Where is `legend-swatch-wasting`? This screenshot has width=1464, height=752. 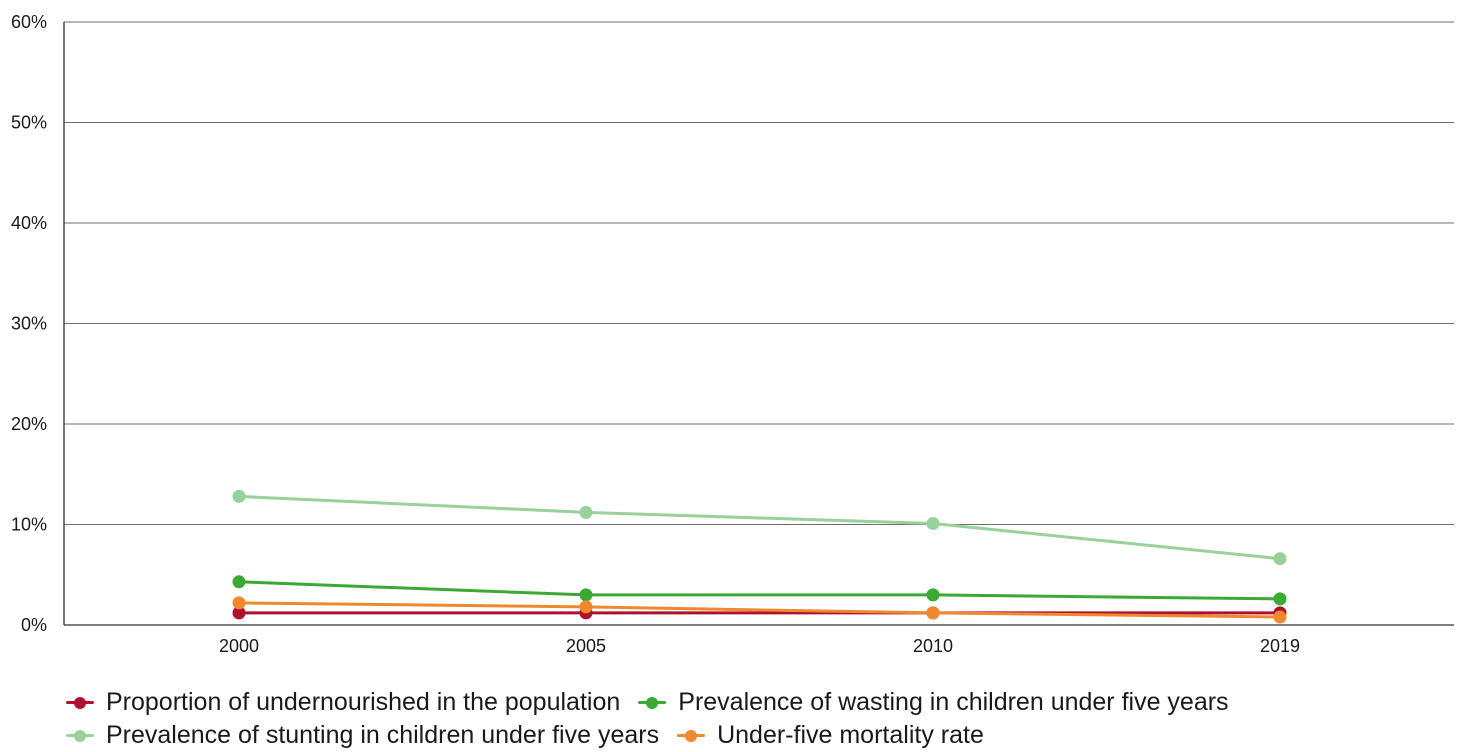 legend-swatch-wasting is located at coordinates (652, 702).